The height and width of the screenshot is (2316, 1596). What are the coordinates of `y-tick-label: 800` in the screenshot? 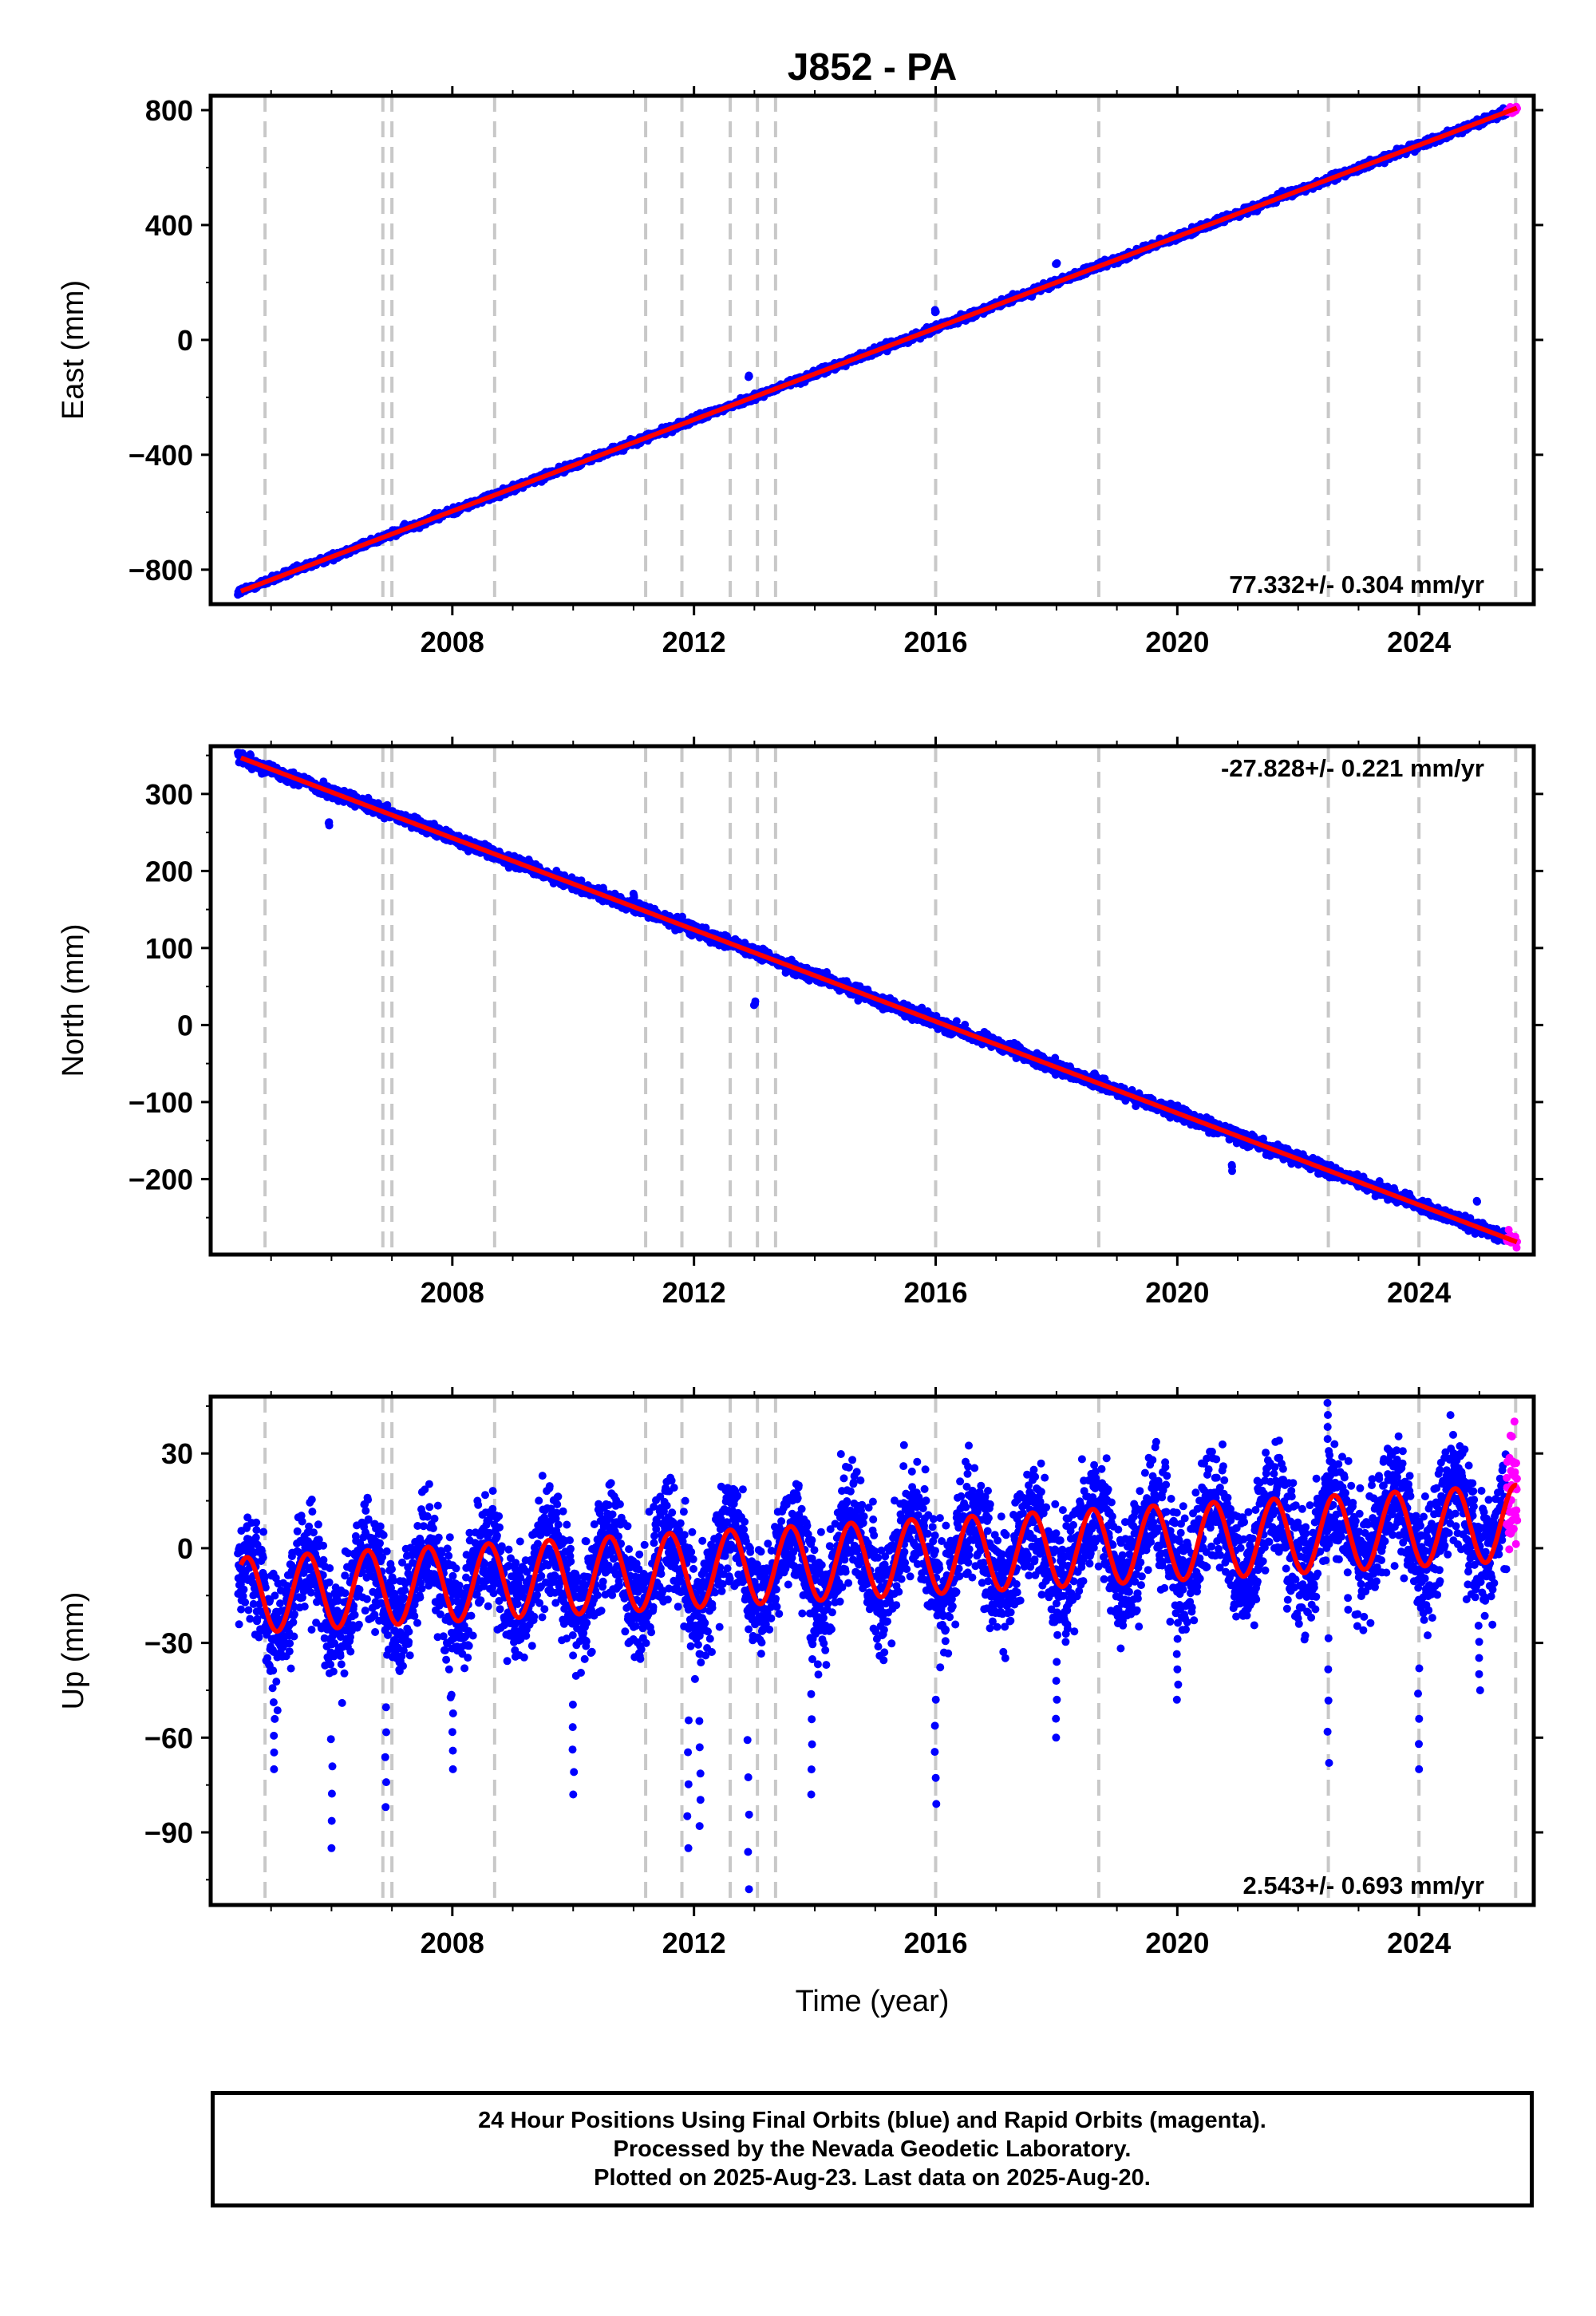 It's located at (169, 110).